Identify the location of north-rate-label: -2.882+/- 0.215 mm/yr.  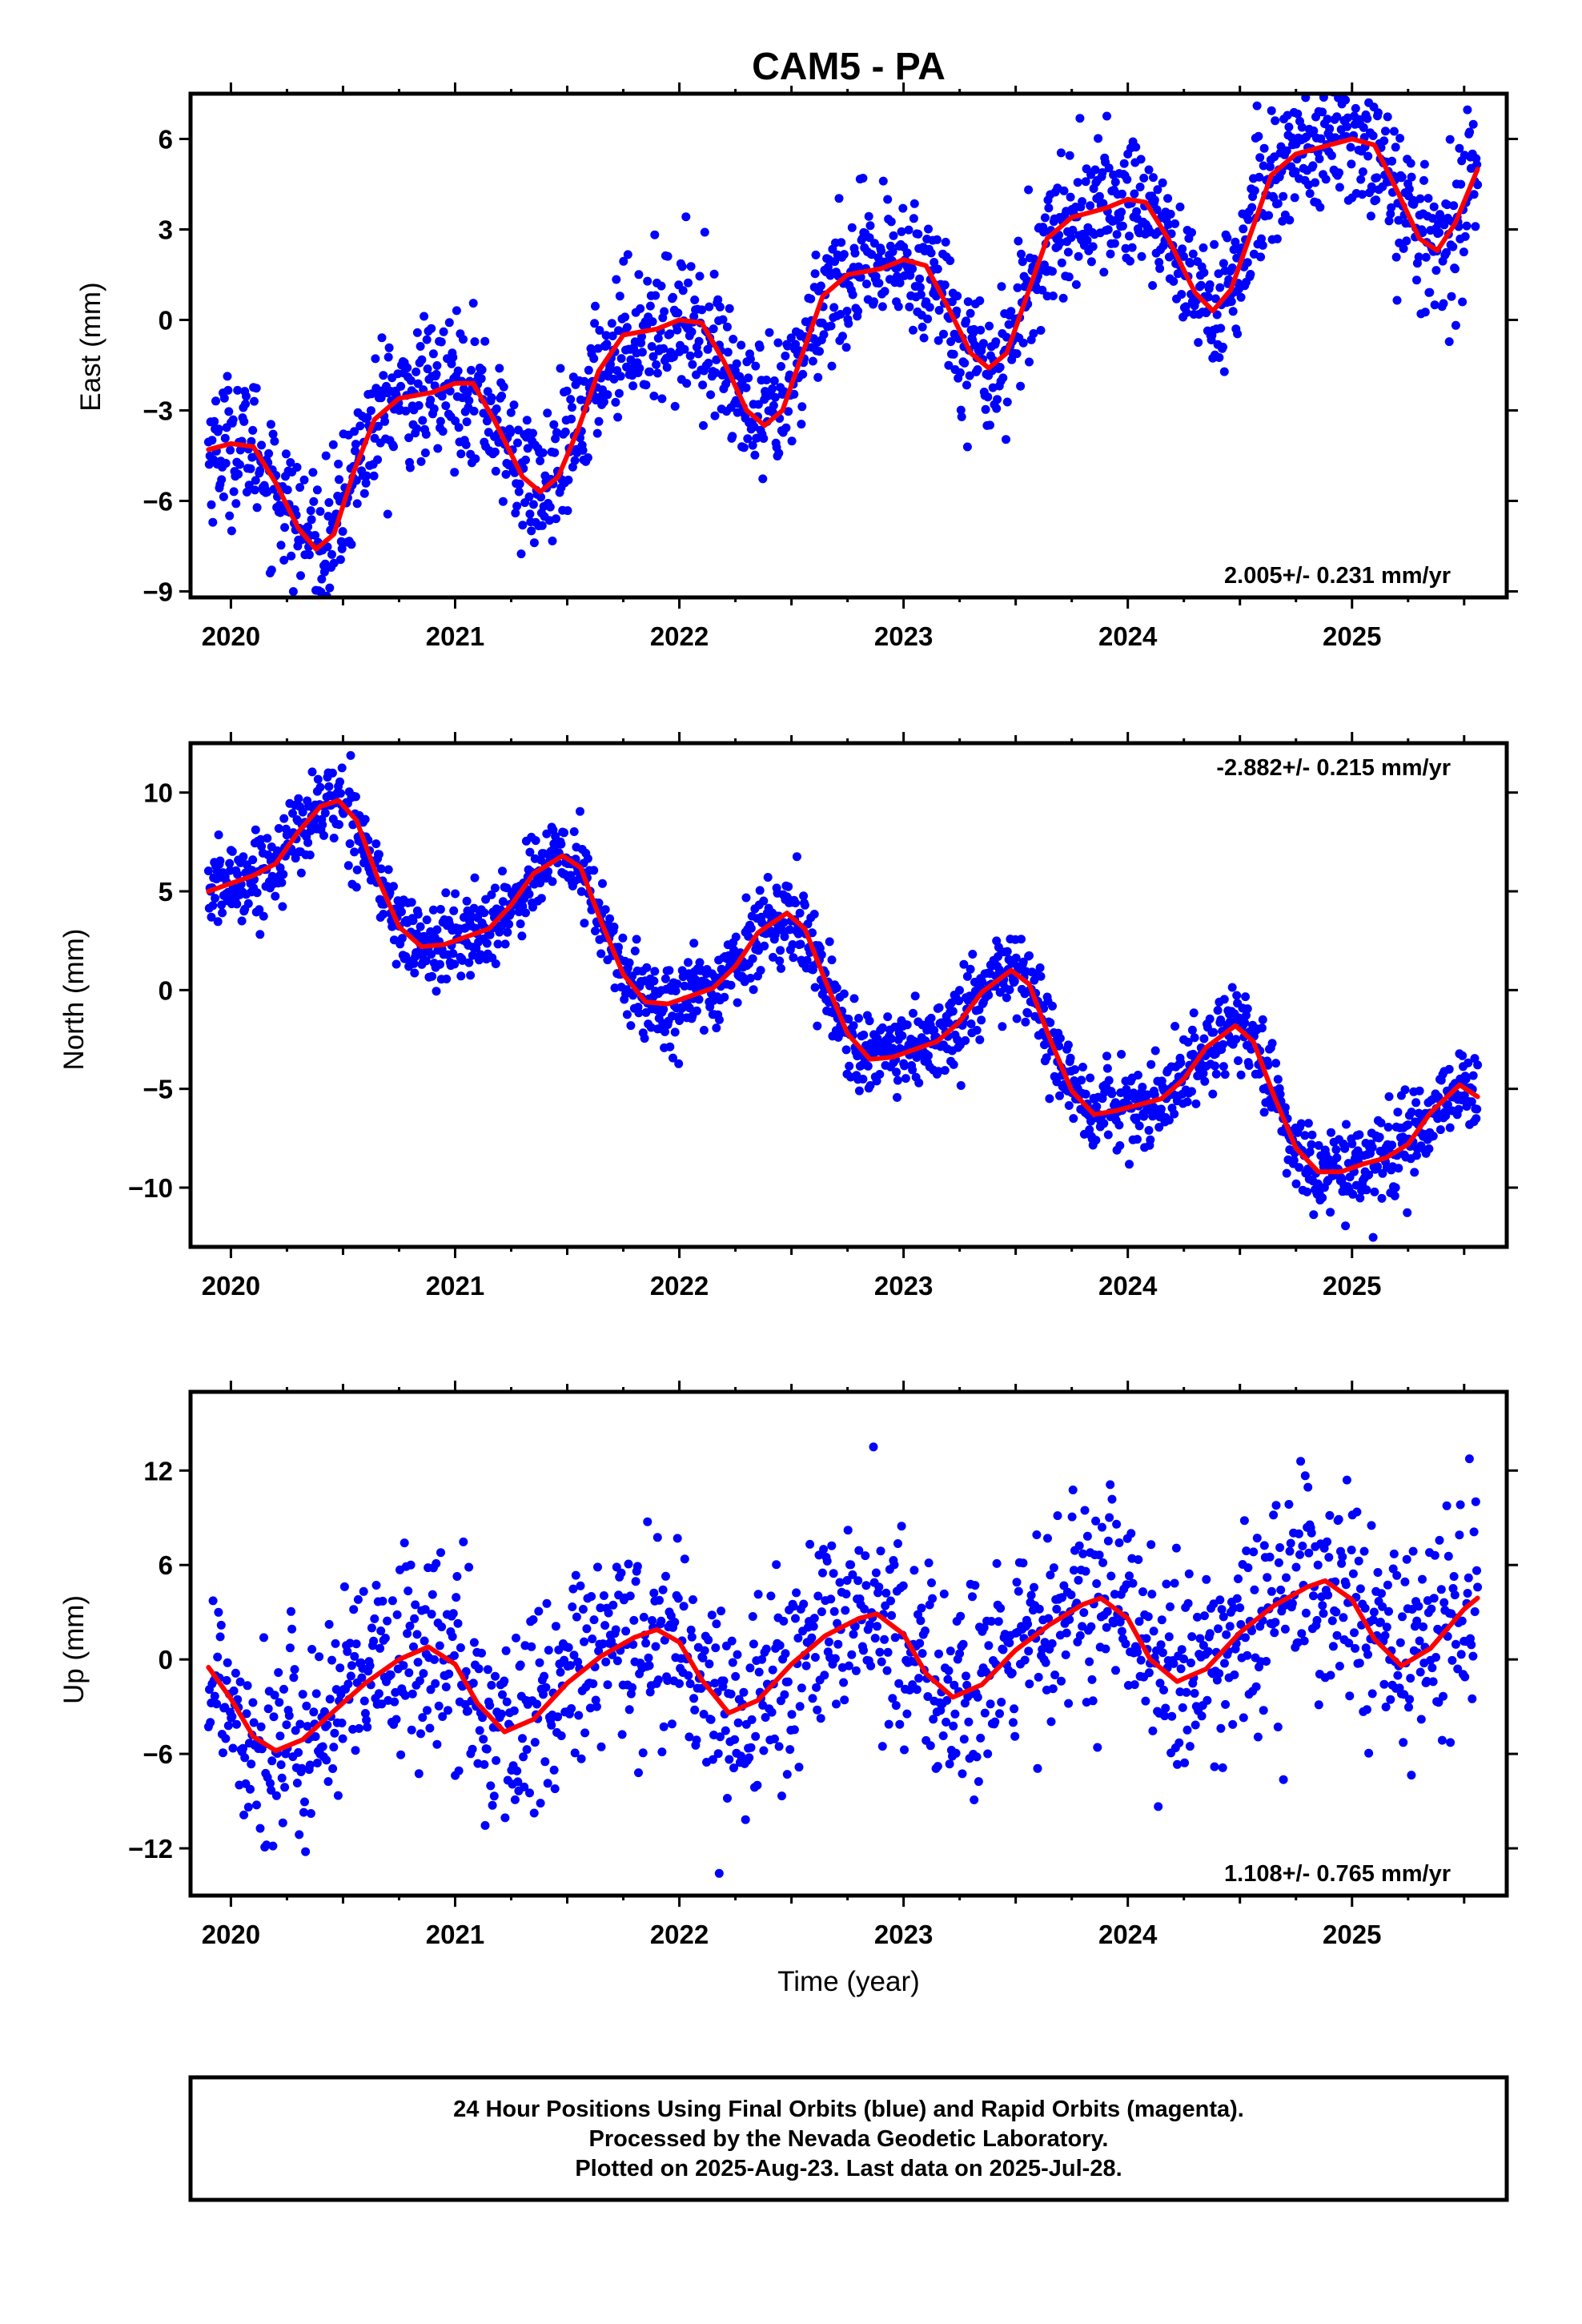
(1333, 768).